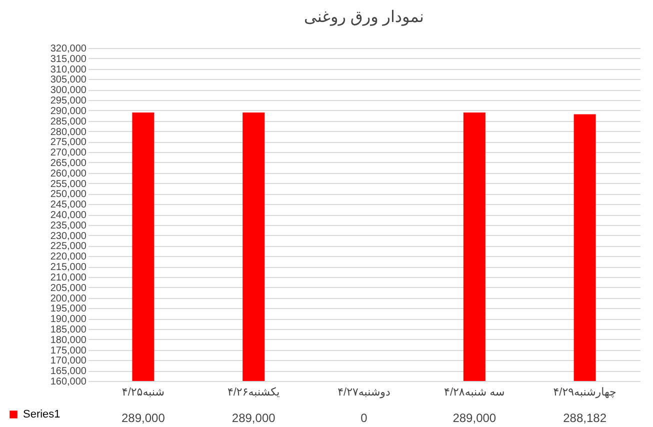  What do you see at coordinates (68, 153) in the screenshot?
I see `y-tick-label: 270,000` at bounding box center [68, 153].